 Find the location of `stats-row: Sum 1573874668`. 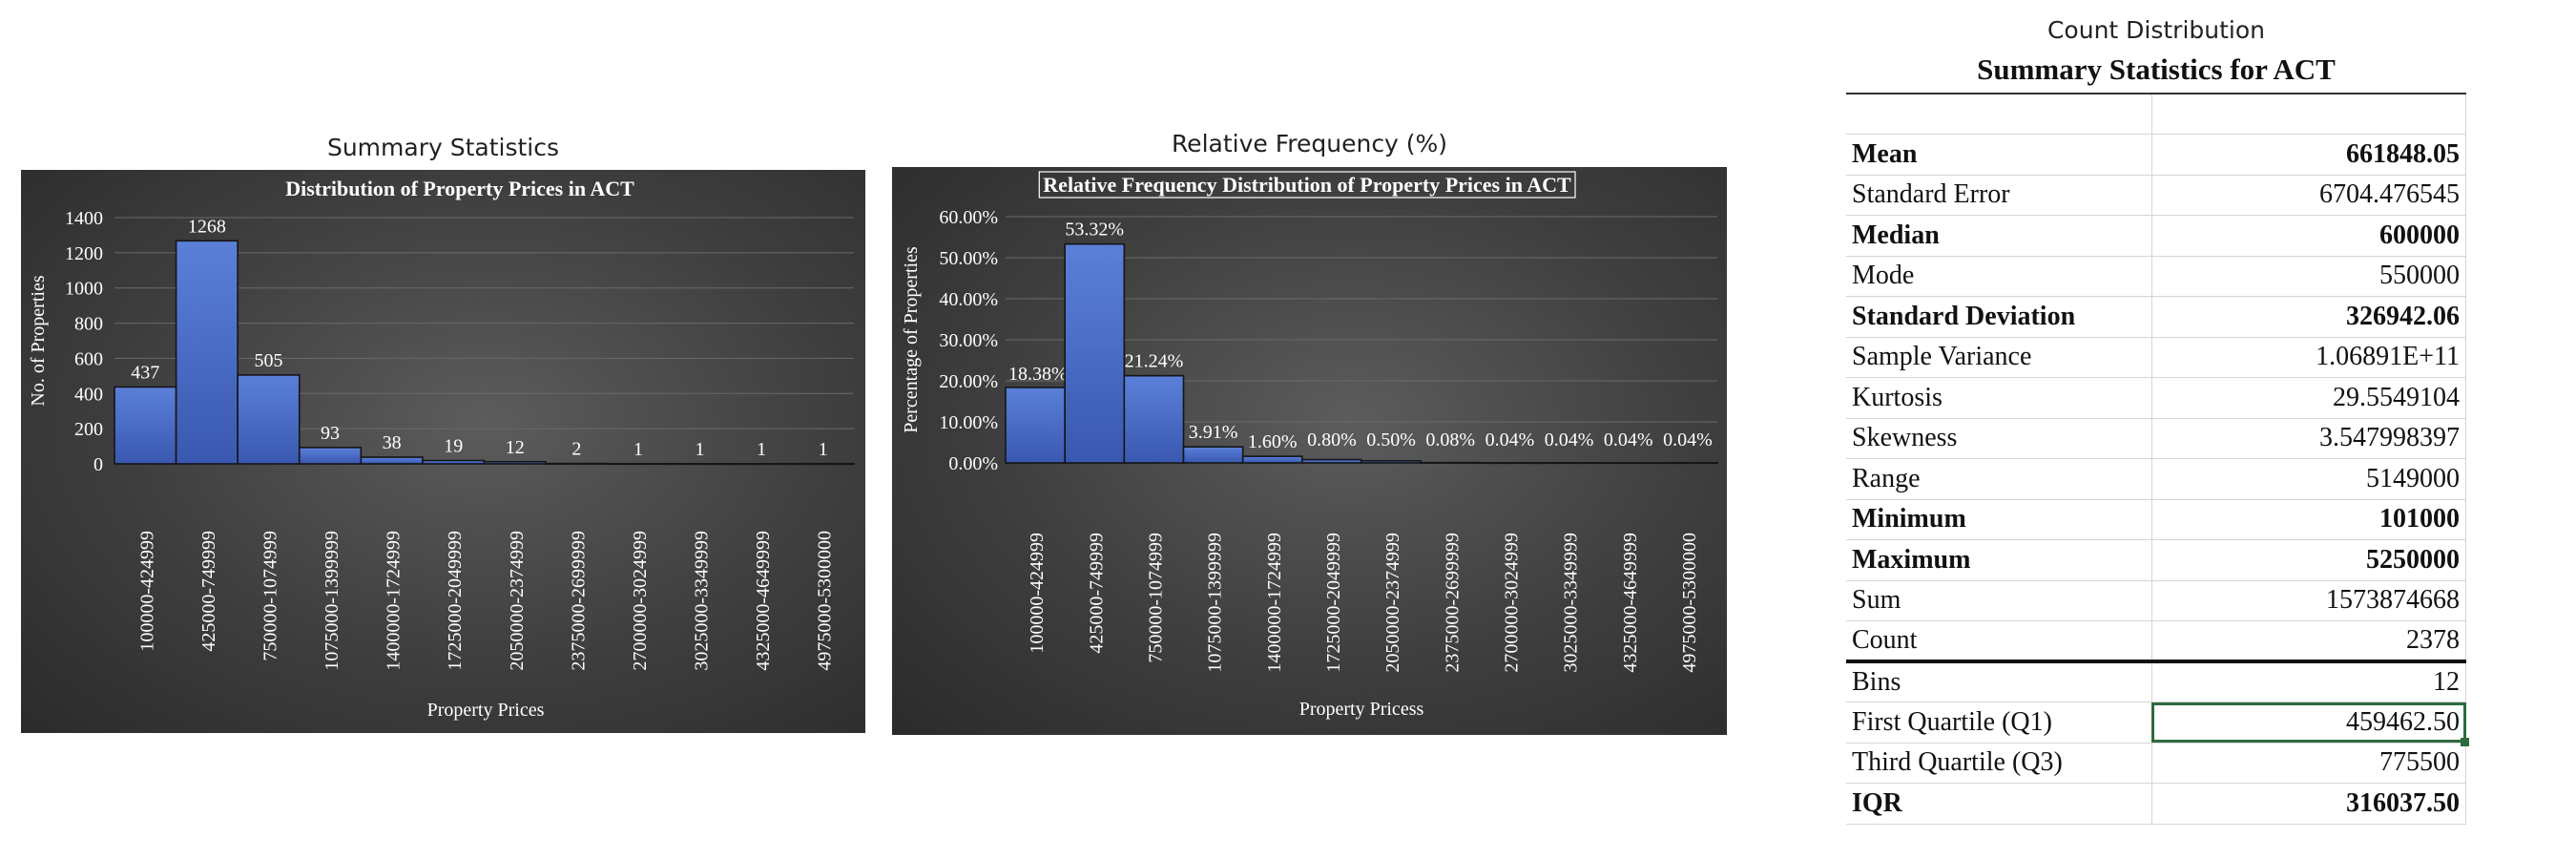

stats-row: Sum 1573874668 is located at coordinates (2156, 600).